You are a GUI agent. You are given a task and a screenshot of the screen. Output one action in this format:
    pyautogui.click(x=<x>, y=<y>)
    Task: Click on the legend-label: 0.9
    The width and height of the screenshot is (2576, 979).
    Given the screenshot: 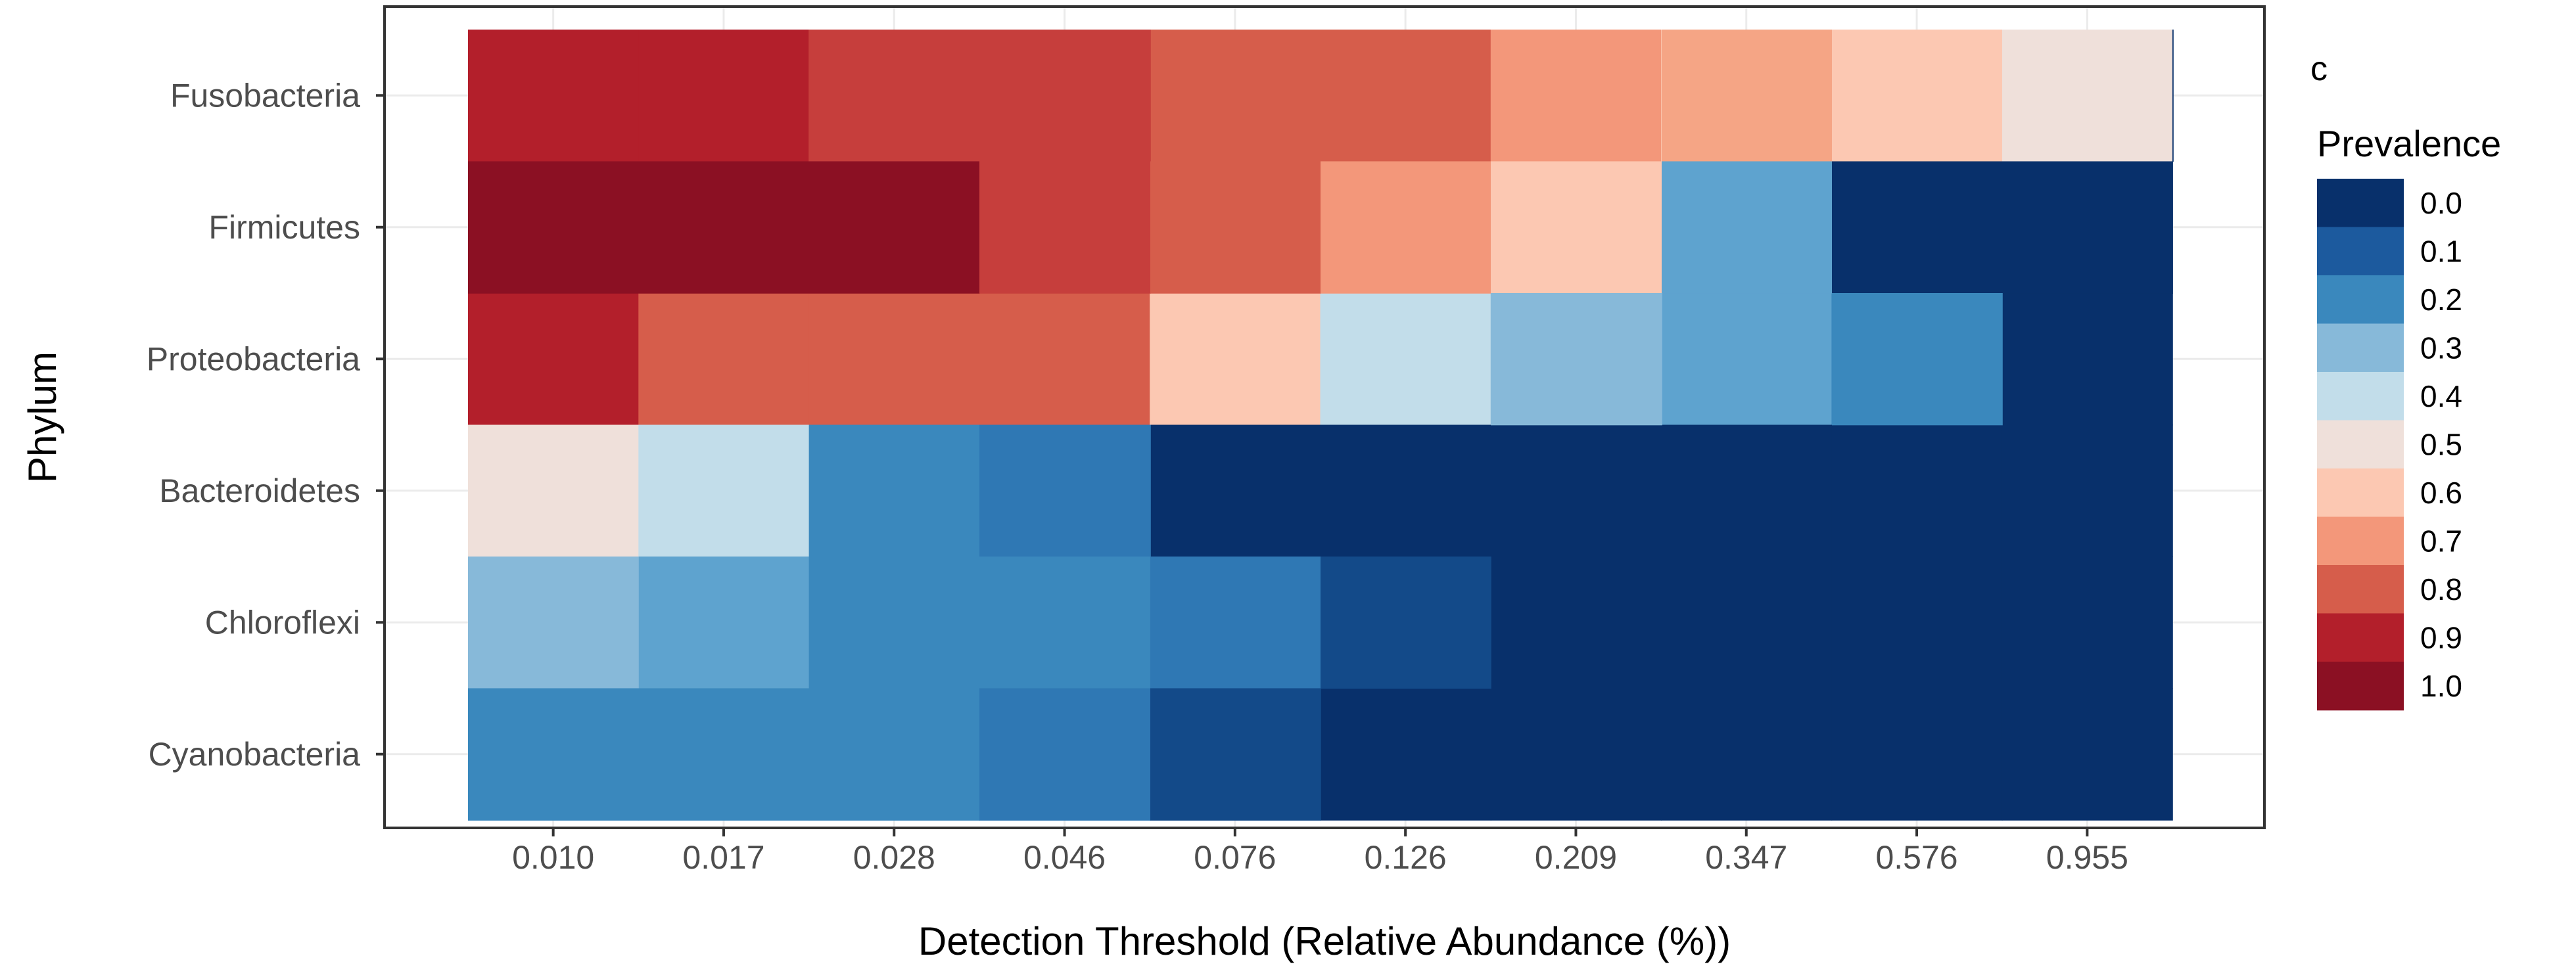 What is the action you would take?
    pyautogui.click(x=2441, y=637)
    